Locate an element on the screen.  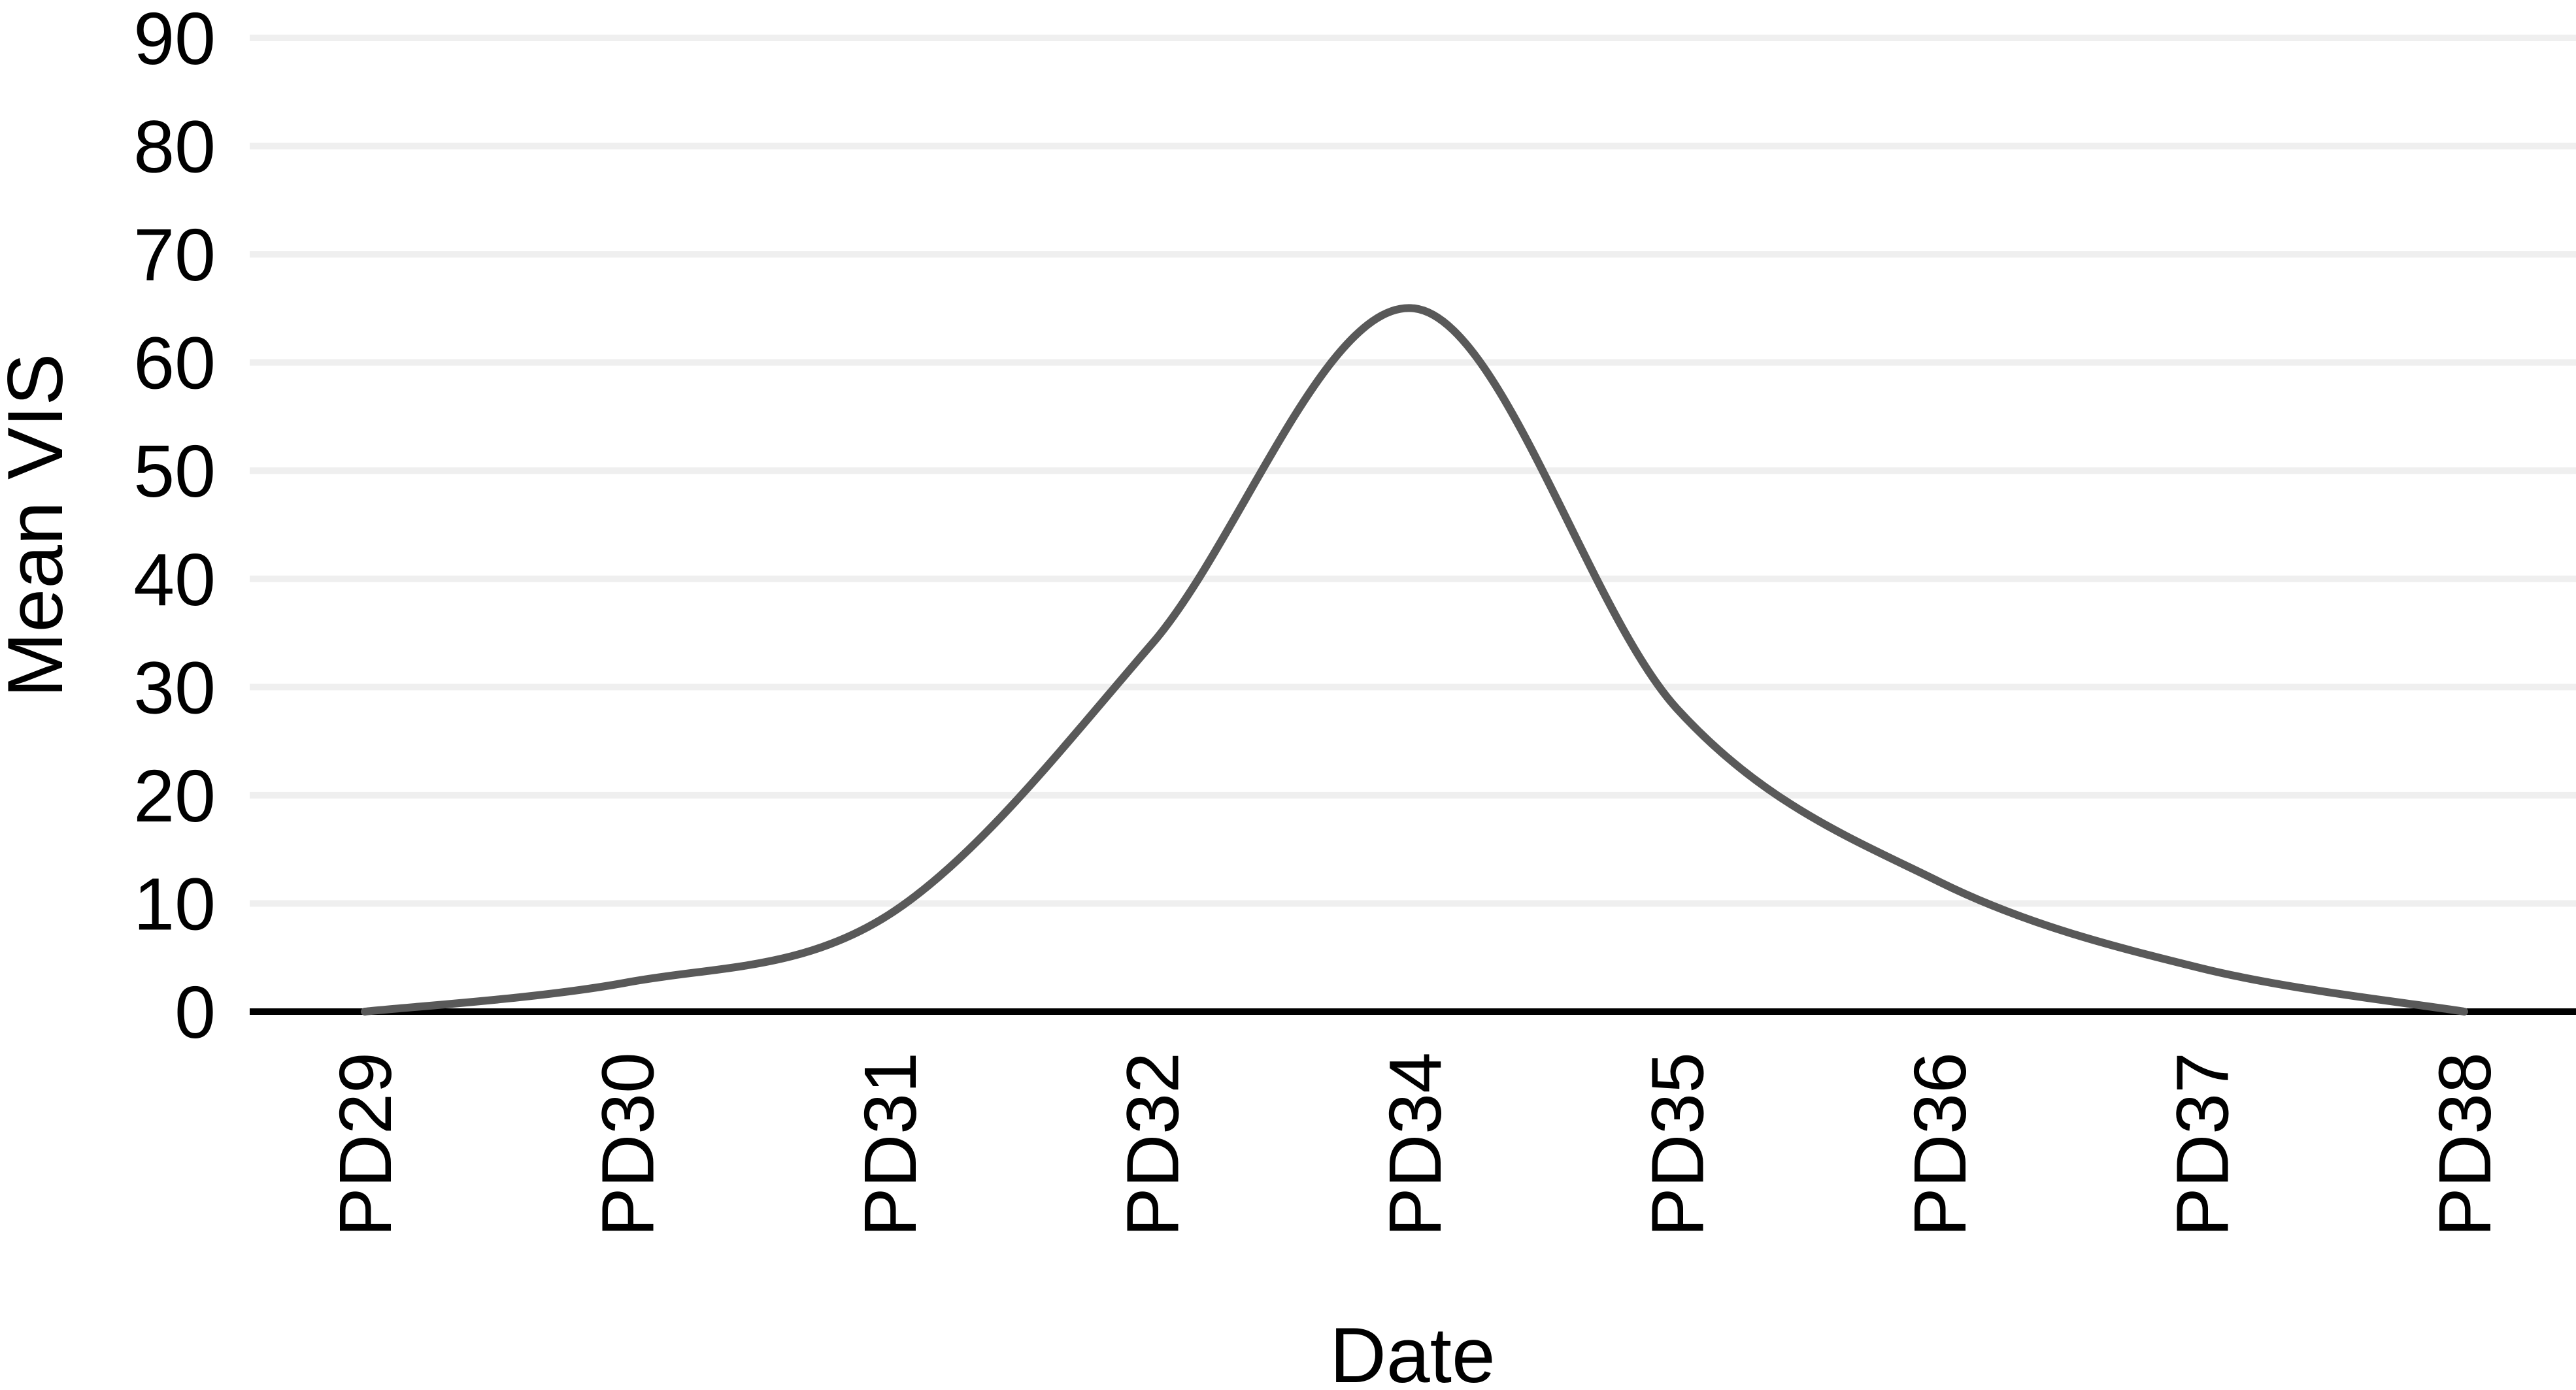
y-tick-label: 50 is located at coordinates (175, 471).